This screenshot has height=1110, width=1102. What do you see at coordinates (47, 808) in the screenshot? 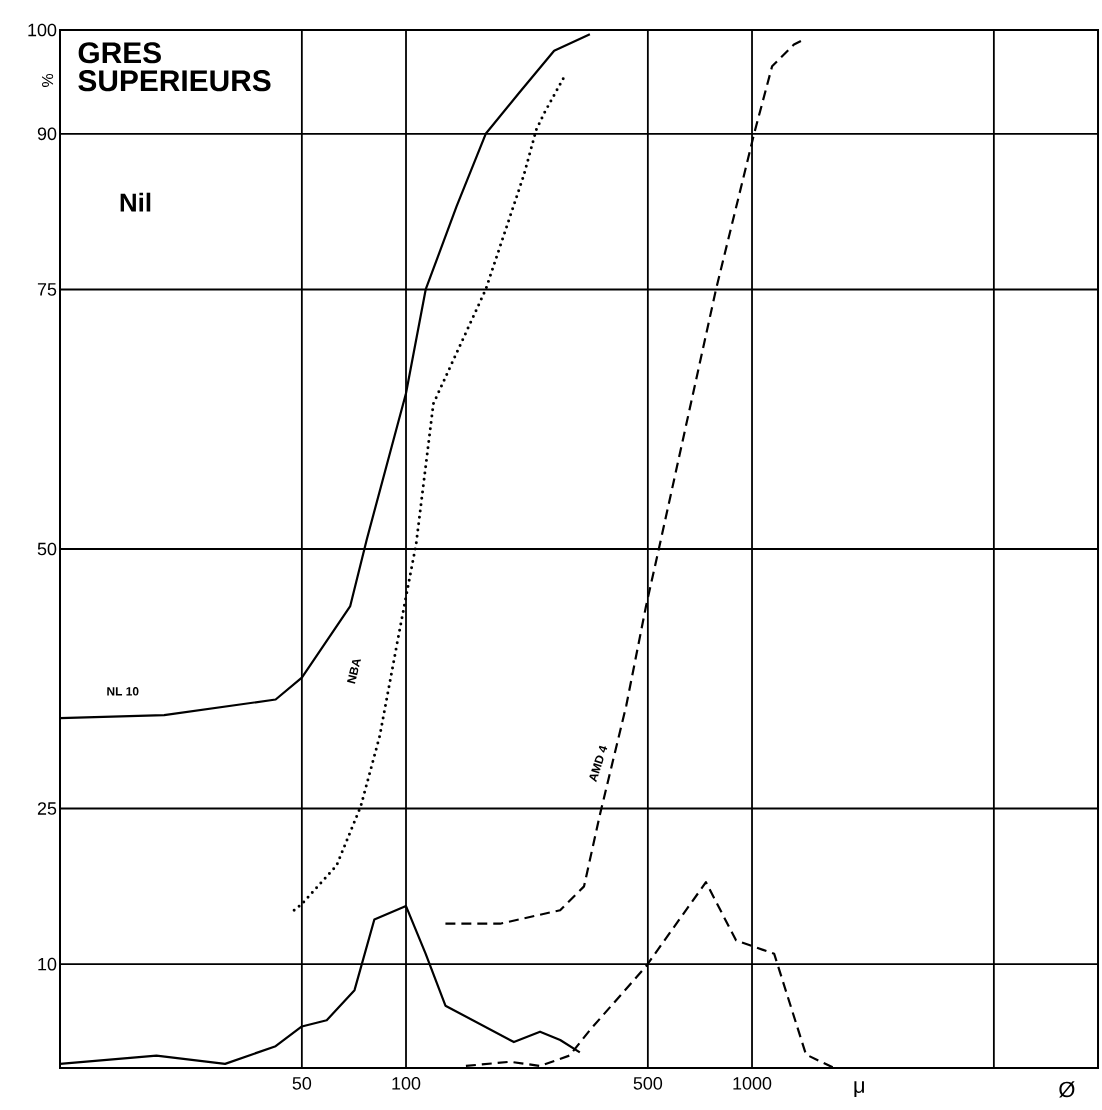
I see `y-tick-label: 25` at bounding box center [47, 808].